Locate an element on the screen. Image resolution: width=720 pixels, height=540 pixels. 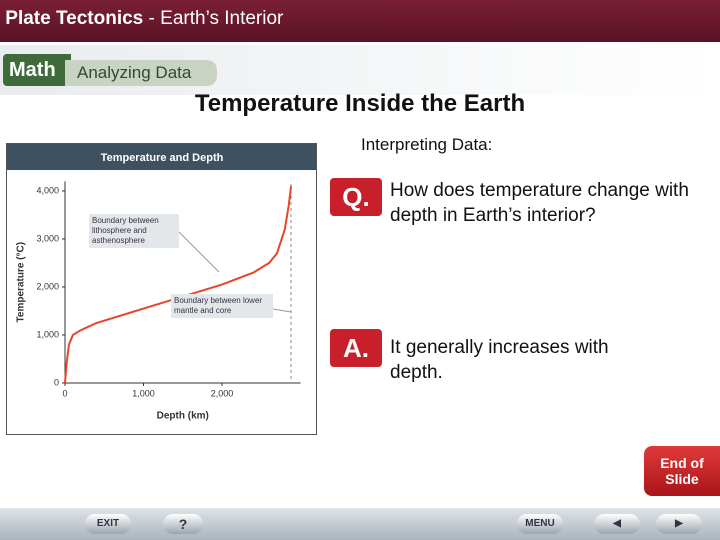
heading: Interpreting Data: is located at coordinates (427, 144).